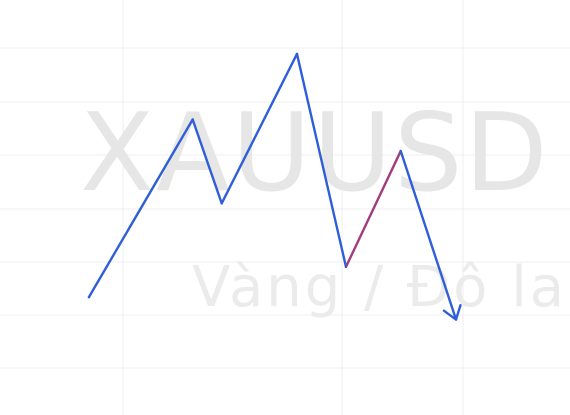 This screenshot has width=570, height=415. Describe the element at coordinates (379, 287) in the screenshot. I see `watermark-name: Vàng / Đô la` at that location.